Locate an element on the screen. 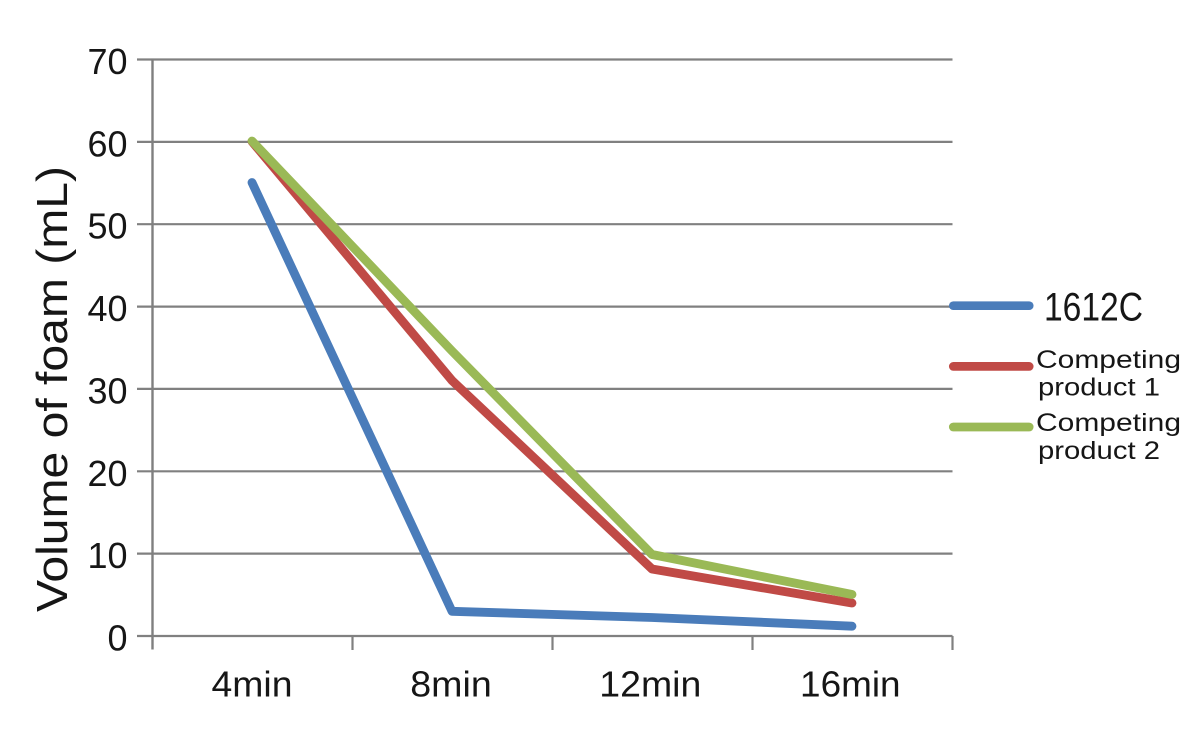 The height and width of the screenshot is (733, 1196). svg-text: 4min is located at coordinates (252, 683).